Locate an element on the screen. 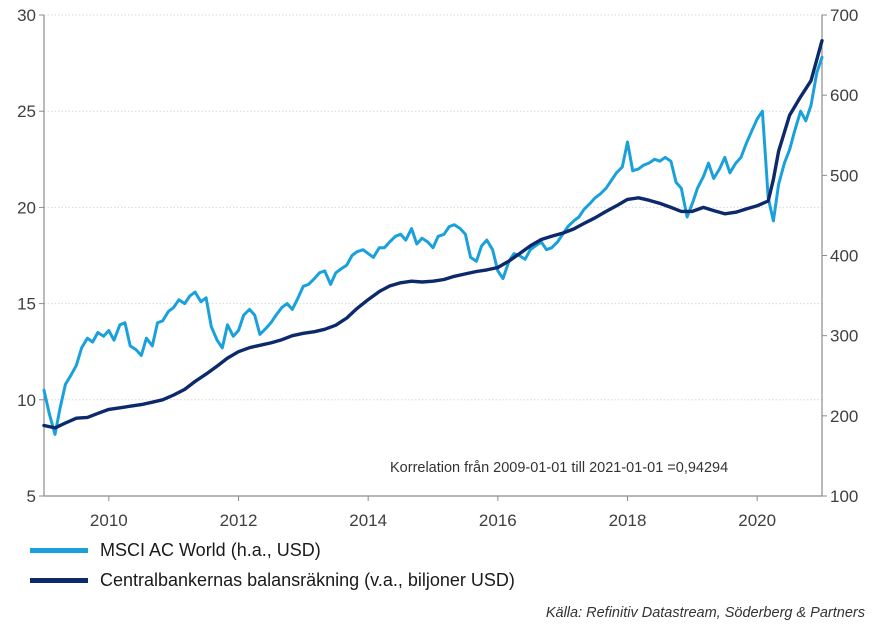 This screenshot has height=633, width=881. y-right-tick-label: 200 is located at coordinates (844, 416).